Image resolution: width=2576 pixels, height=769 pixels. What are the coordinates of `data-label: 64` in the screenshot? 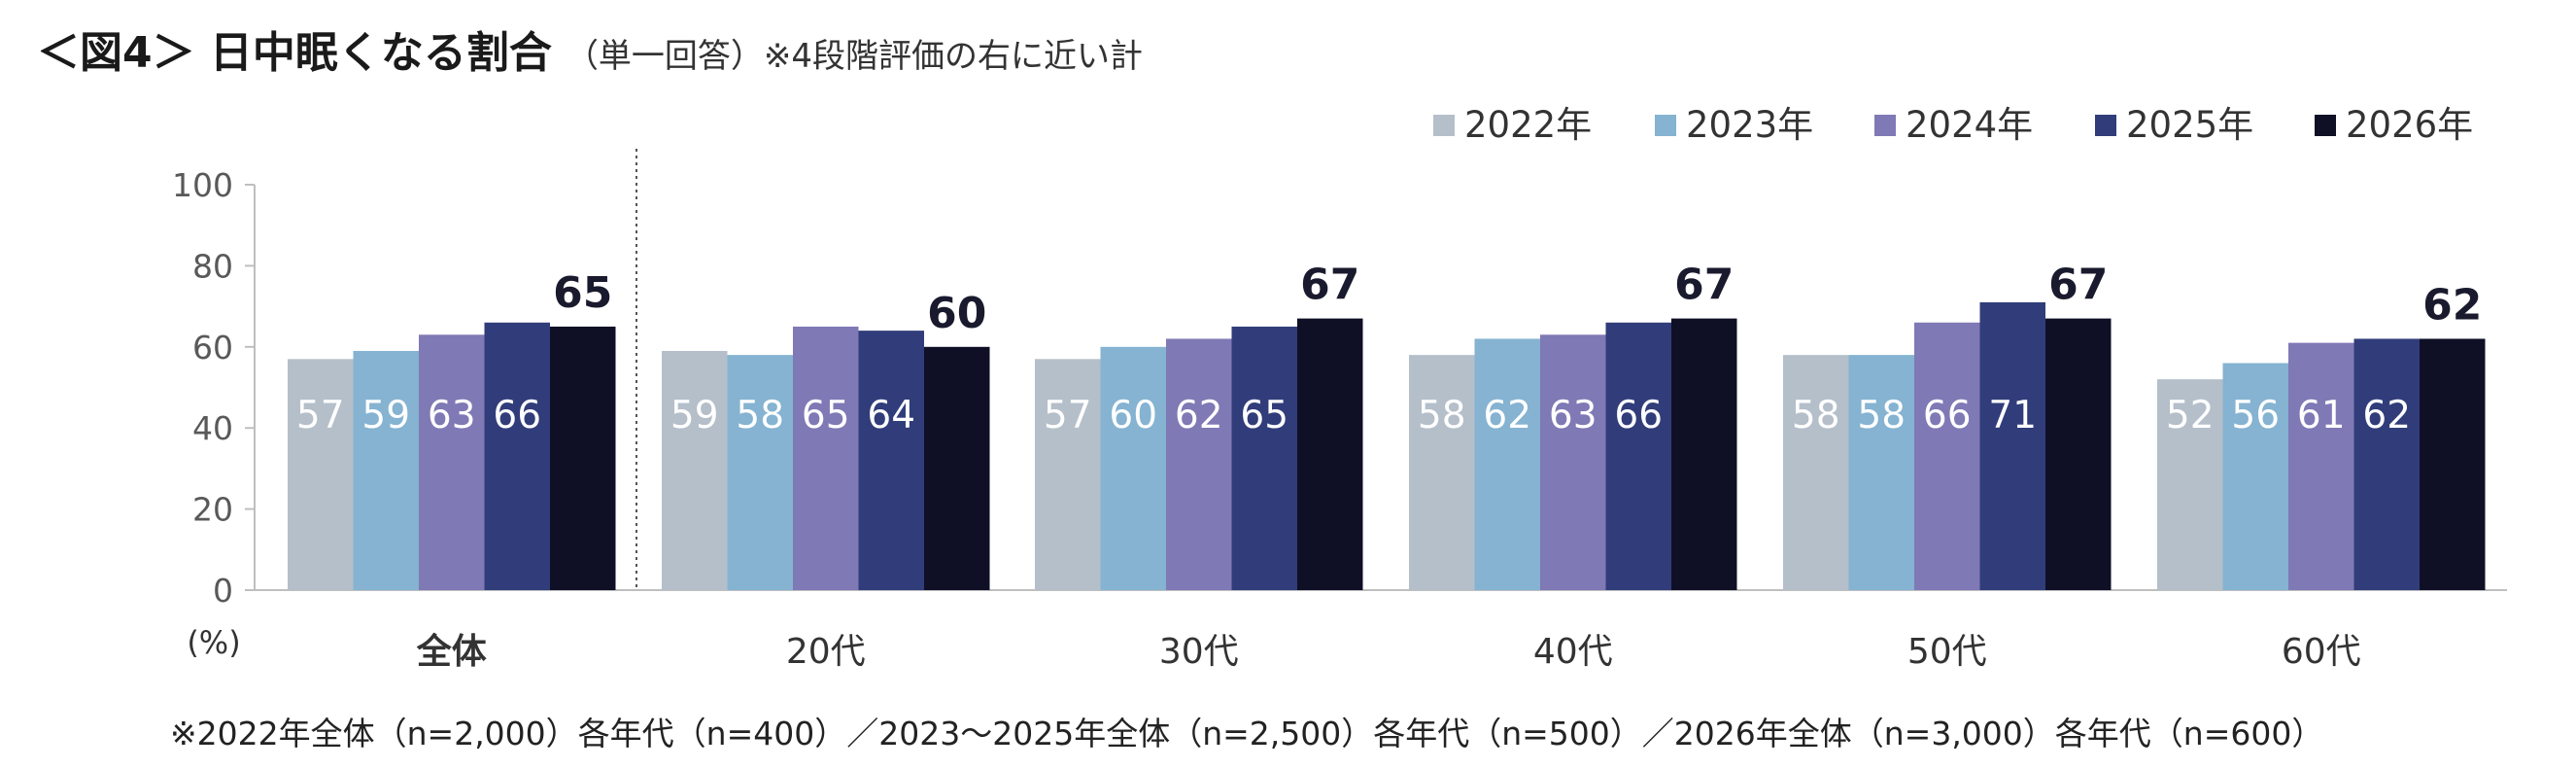 It's located at (891, 415).